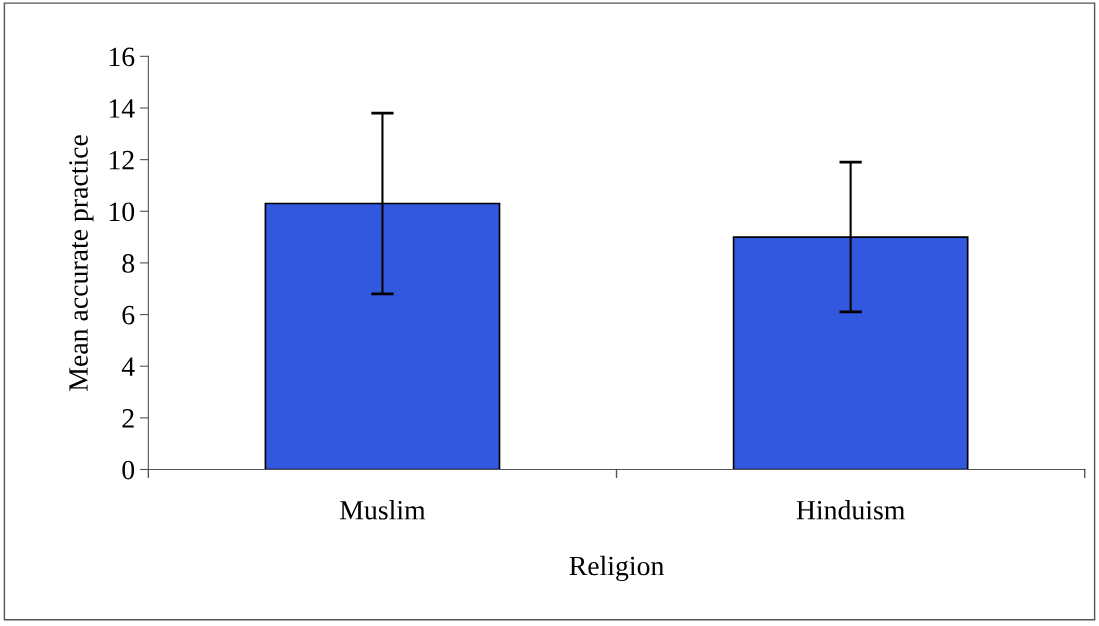 This screenshot has height=626, width=1099. Describe the element at coordinates (128, 418) in the screenshot. I see `y-tick-label: 2` at that location.